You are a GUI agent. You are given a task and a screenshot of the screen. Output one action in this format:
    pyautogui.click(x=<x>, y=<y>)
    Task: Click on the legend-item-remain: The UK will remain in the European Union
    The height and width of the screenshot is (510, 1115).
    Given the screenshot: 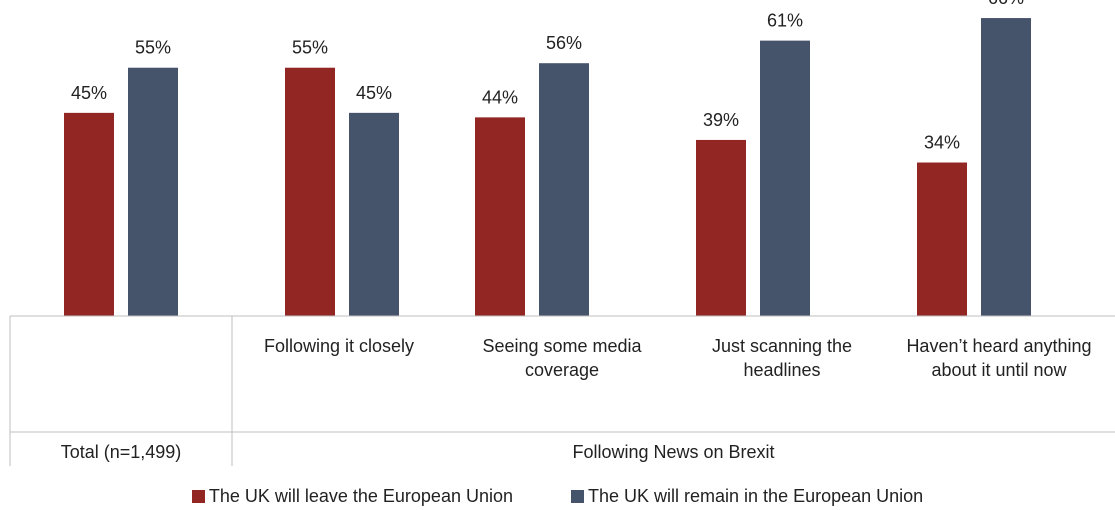 What is the action you would take?
    pyautogui.click(x=747, y=496)
    